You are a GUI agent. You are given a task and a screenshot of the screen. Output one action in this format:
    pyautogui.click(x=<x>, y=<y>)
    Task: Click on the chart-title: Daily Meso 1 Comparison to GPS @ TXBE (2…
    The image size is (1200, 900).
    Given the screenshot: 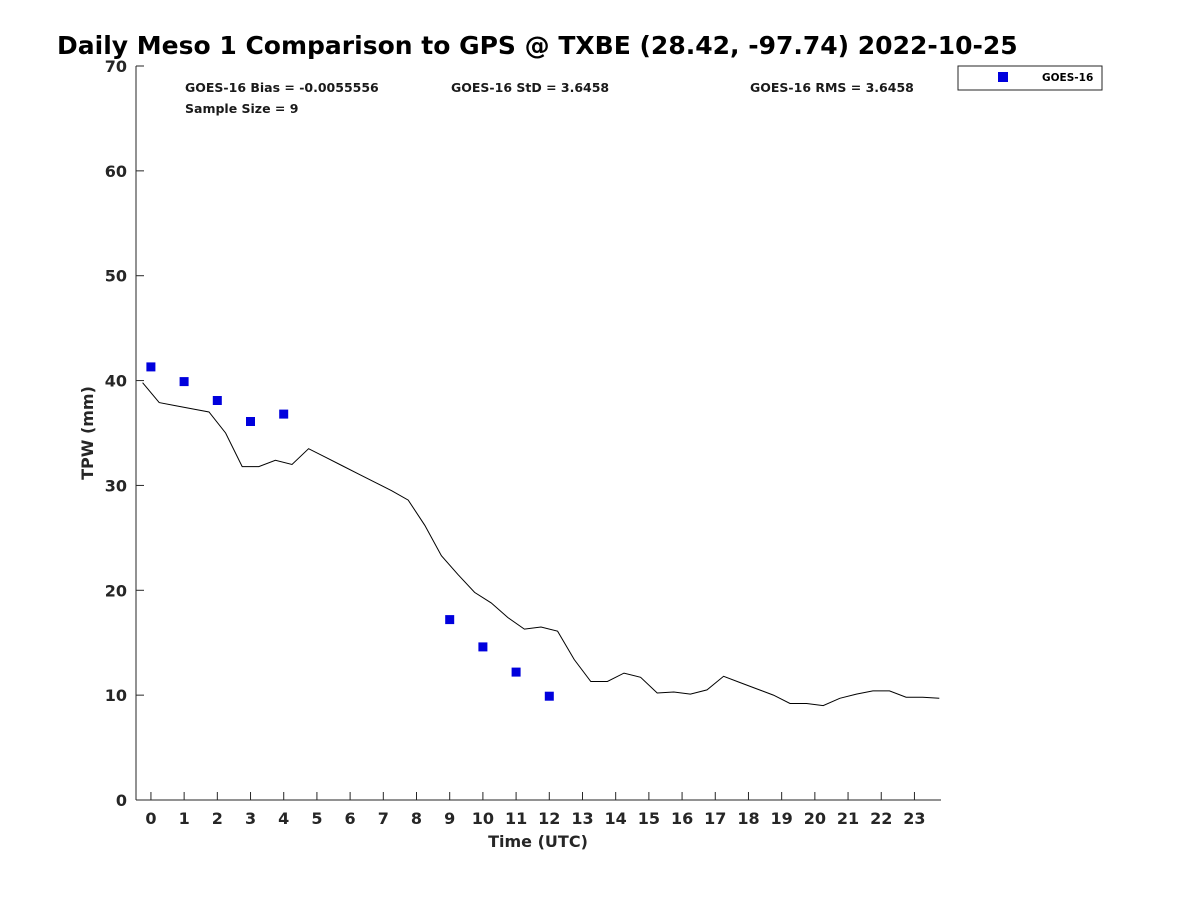 What is the action you would take?
    pyautogui.click(x=537, y=45)
    